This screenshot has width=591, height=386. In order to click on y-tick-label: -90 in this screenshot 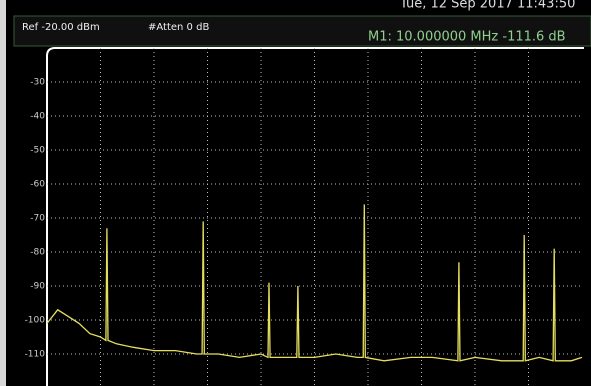, I will do `click(37, 287)`.